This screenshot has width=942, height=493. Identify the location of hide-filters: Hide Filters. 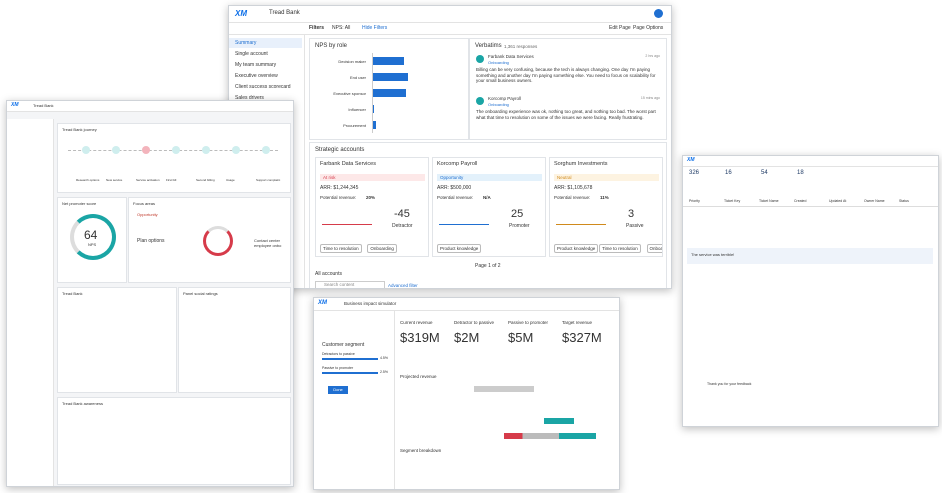
(375, 28).